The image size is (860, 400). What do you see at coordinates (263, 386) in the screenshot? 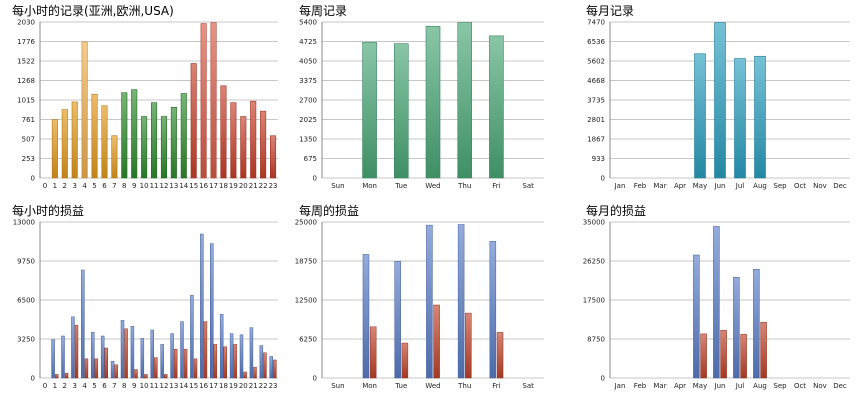
I see `x-tick-label: 22` at bounding box center [263, 386].